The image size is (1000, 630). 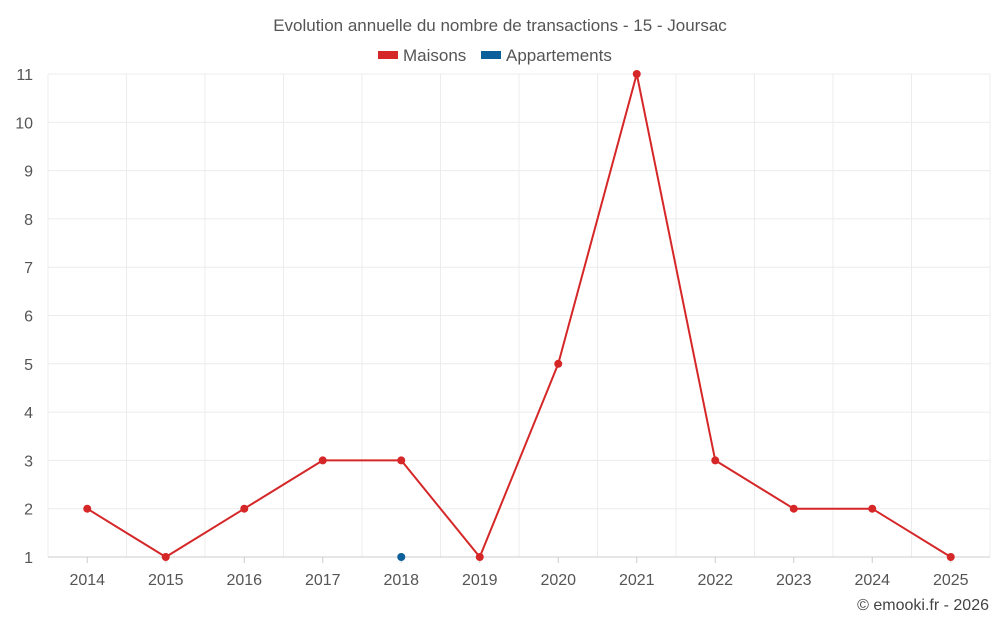 I want to click on x-tick-label: 2014, so click(x=87, y=580).